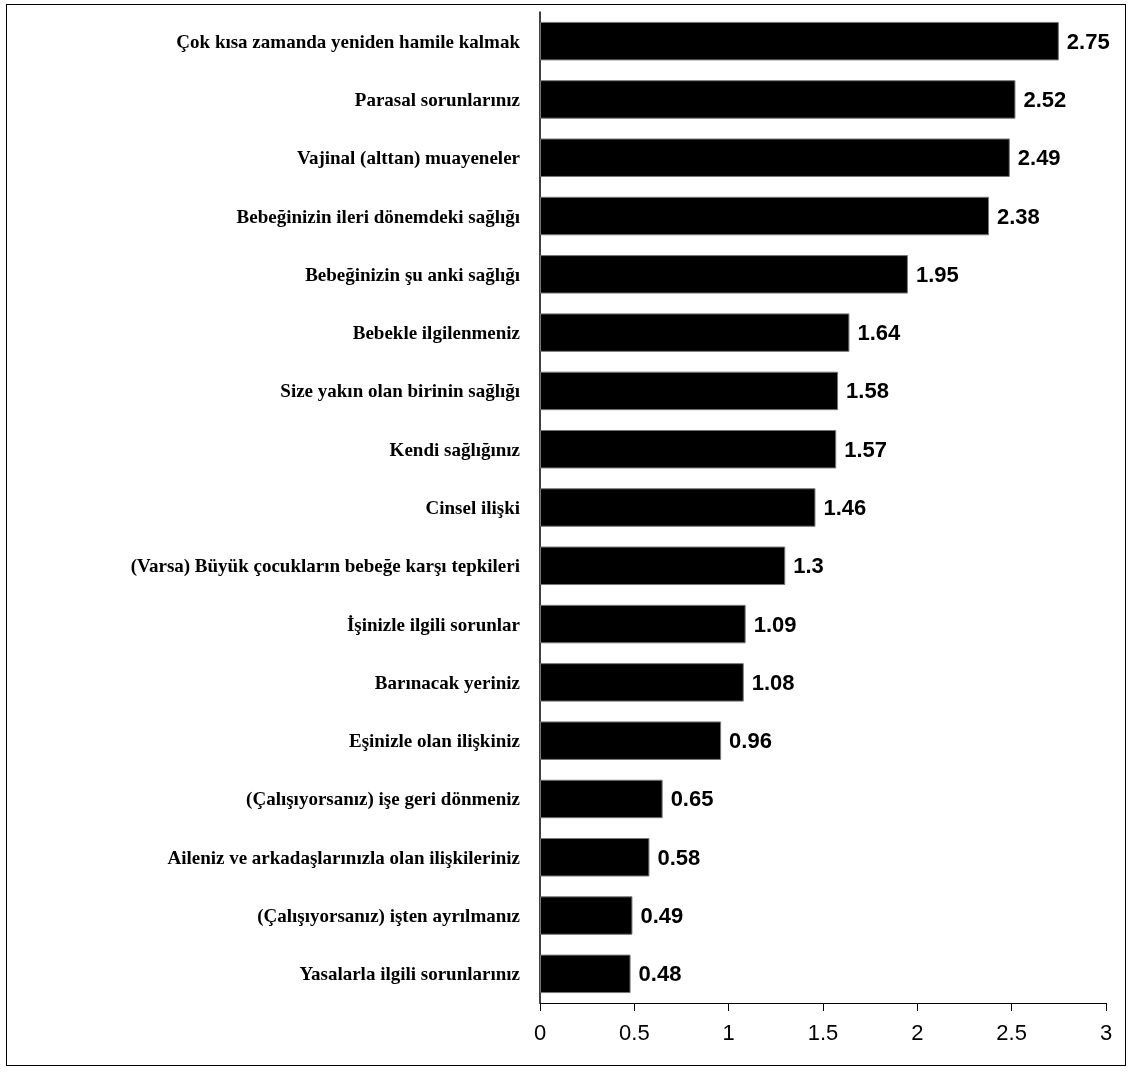  What do you see at coordinates (634, 1032) in the screenshot?
I see `x-tick-label: 0.5` at bounding box center [634, 1032].